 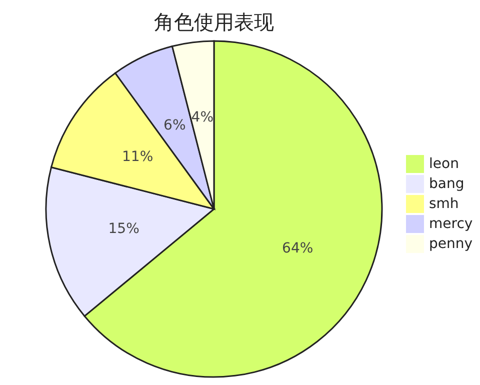 I want to click on legend-label: mercy, so click(x=451, y=224).